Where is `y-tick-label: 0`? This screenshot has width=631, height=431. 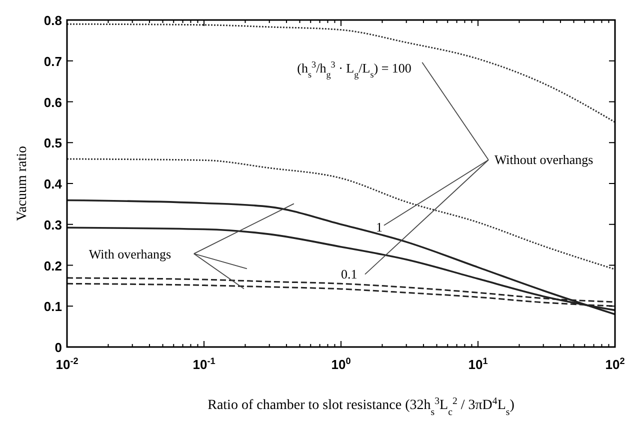
y-tick-label: 0 is located at coordinates (58, 347).